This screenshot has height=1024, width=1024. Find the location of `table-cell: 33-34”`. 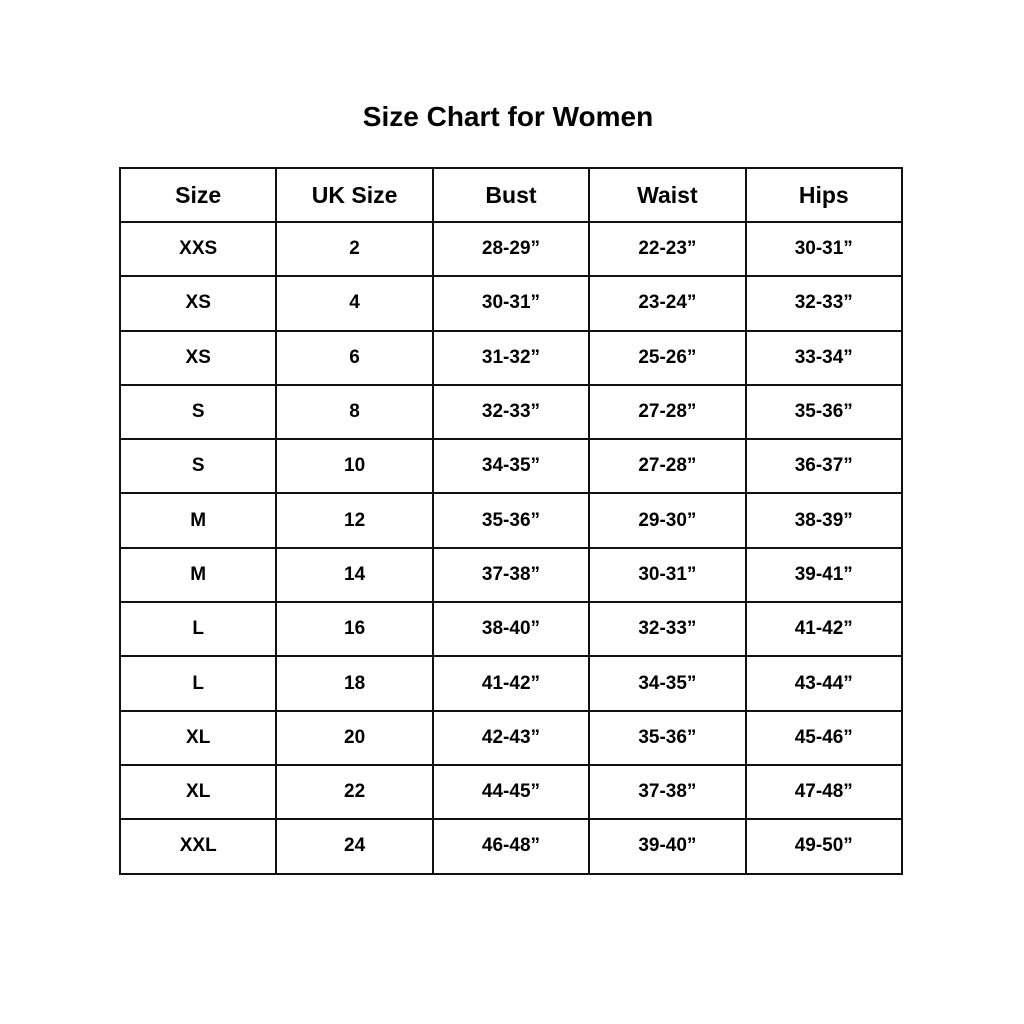

table-cell: 33-34” is located at coordinates (823, 357).